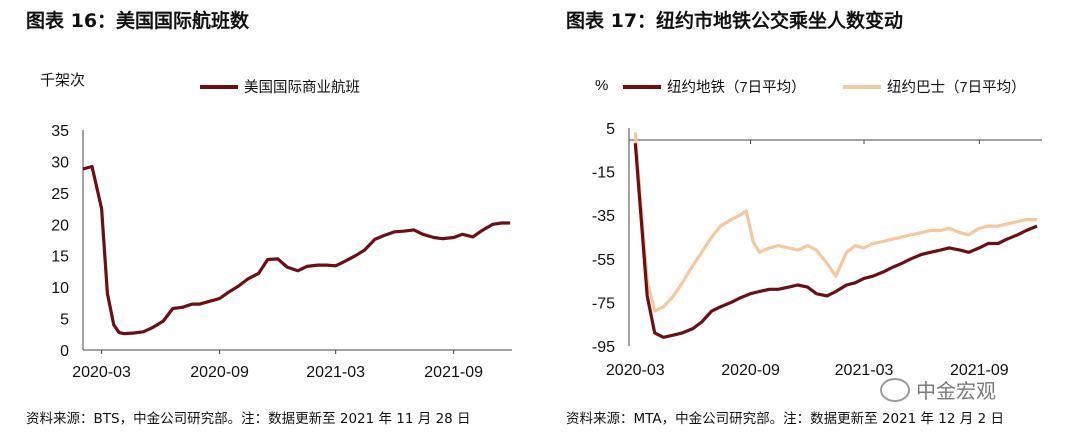  Describe the element at coordinates (64, 351) in the screenshot. I see `y-tick-label: 0` at that location.